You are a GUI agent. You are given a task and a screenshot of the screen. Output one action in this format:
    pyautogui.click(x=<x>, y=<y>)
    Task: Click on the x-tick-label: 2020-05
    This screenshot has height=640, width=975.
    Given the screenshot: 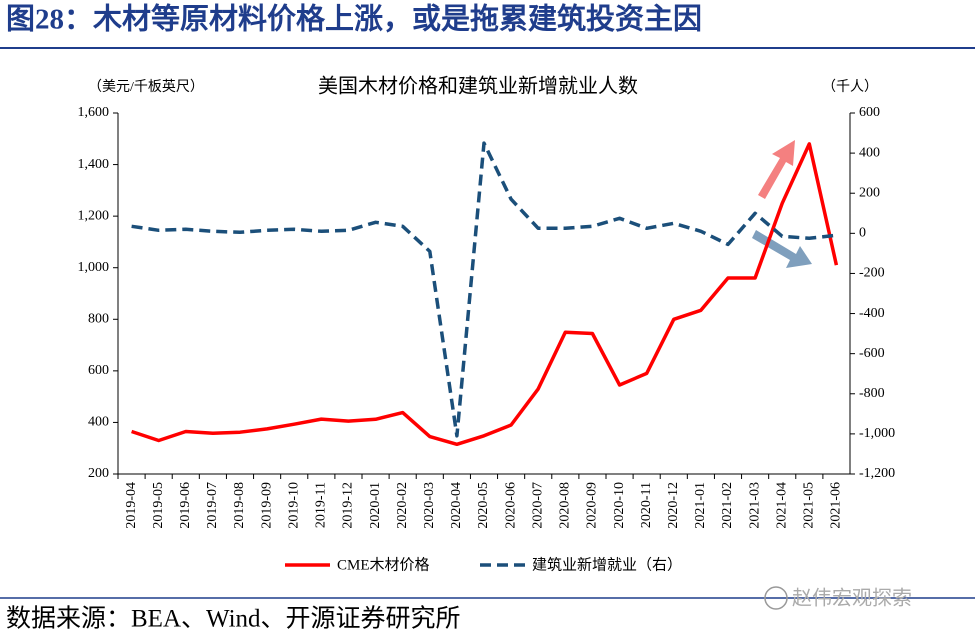 What is the action you would take?
    pyautogui.click(x=483, y=505)
    